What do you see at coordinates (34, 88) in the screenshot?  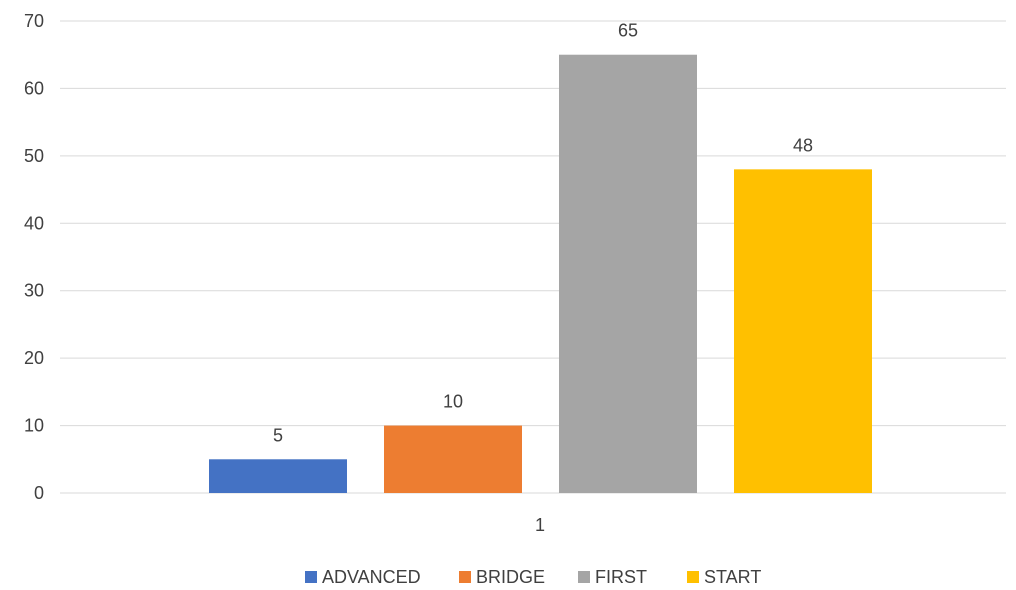 I see `y-tick-label: 60` at bounding box center [34, 88].